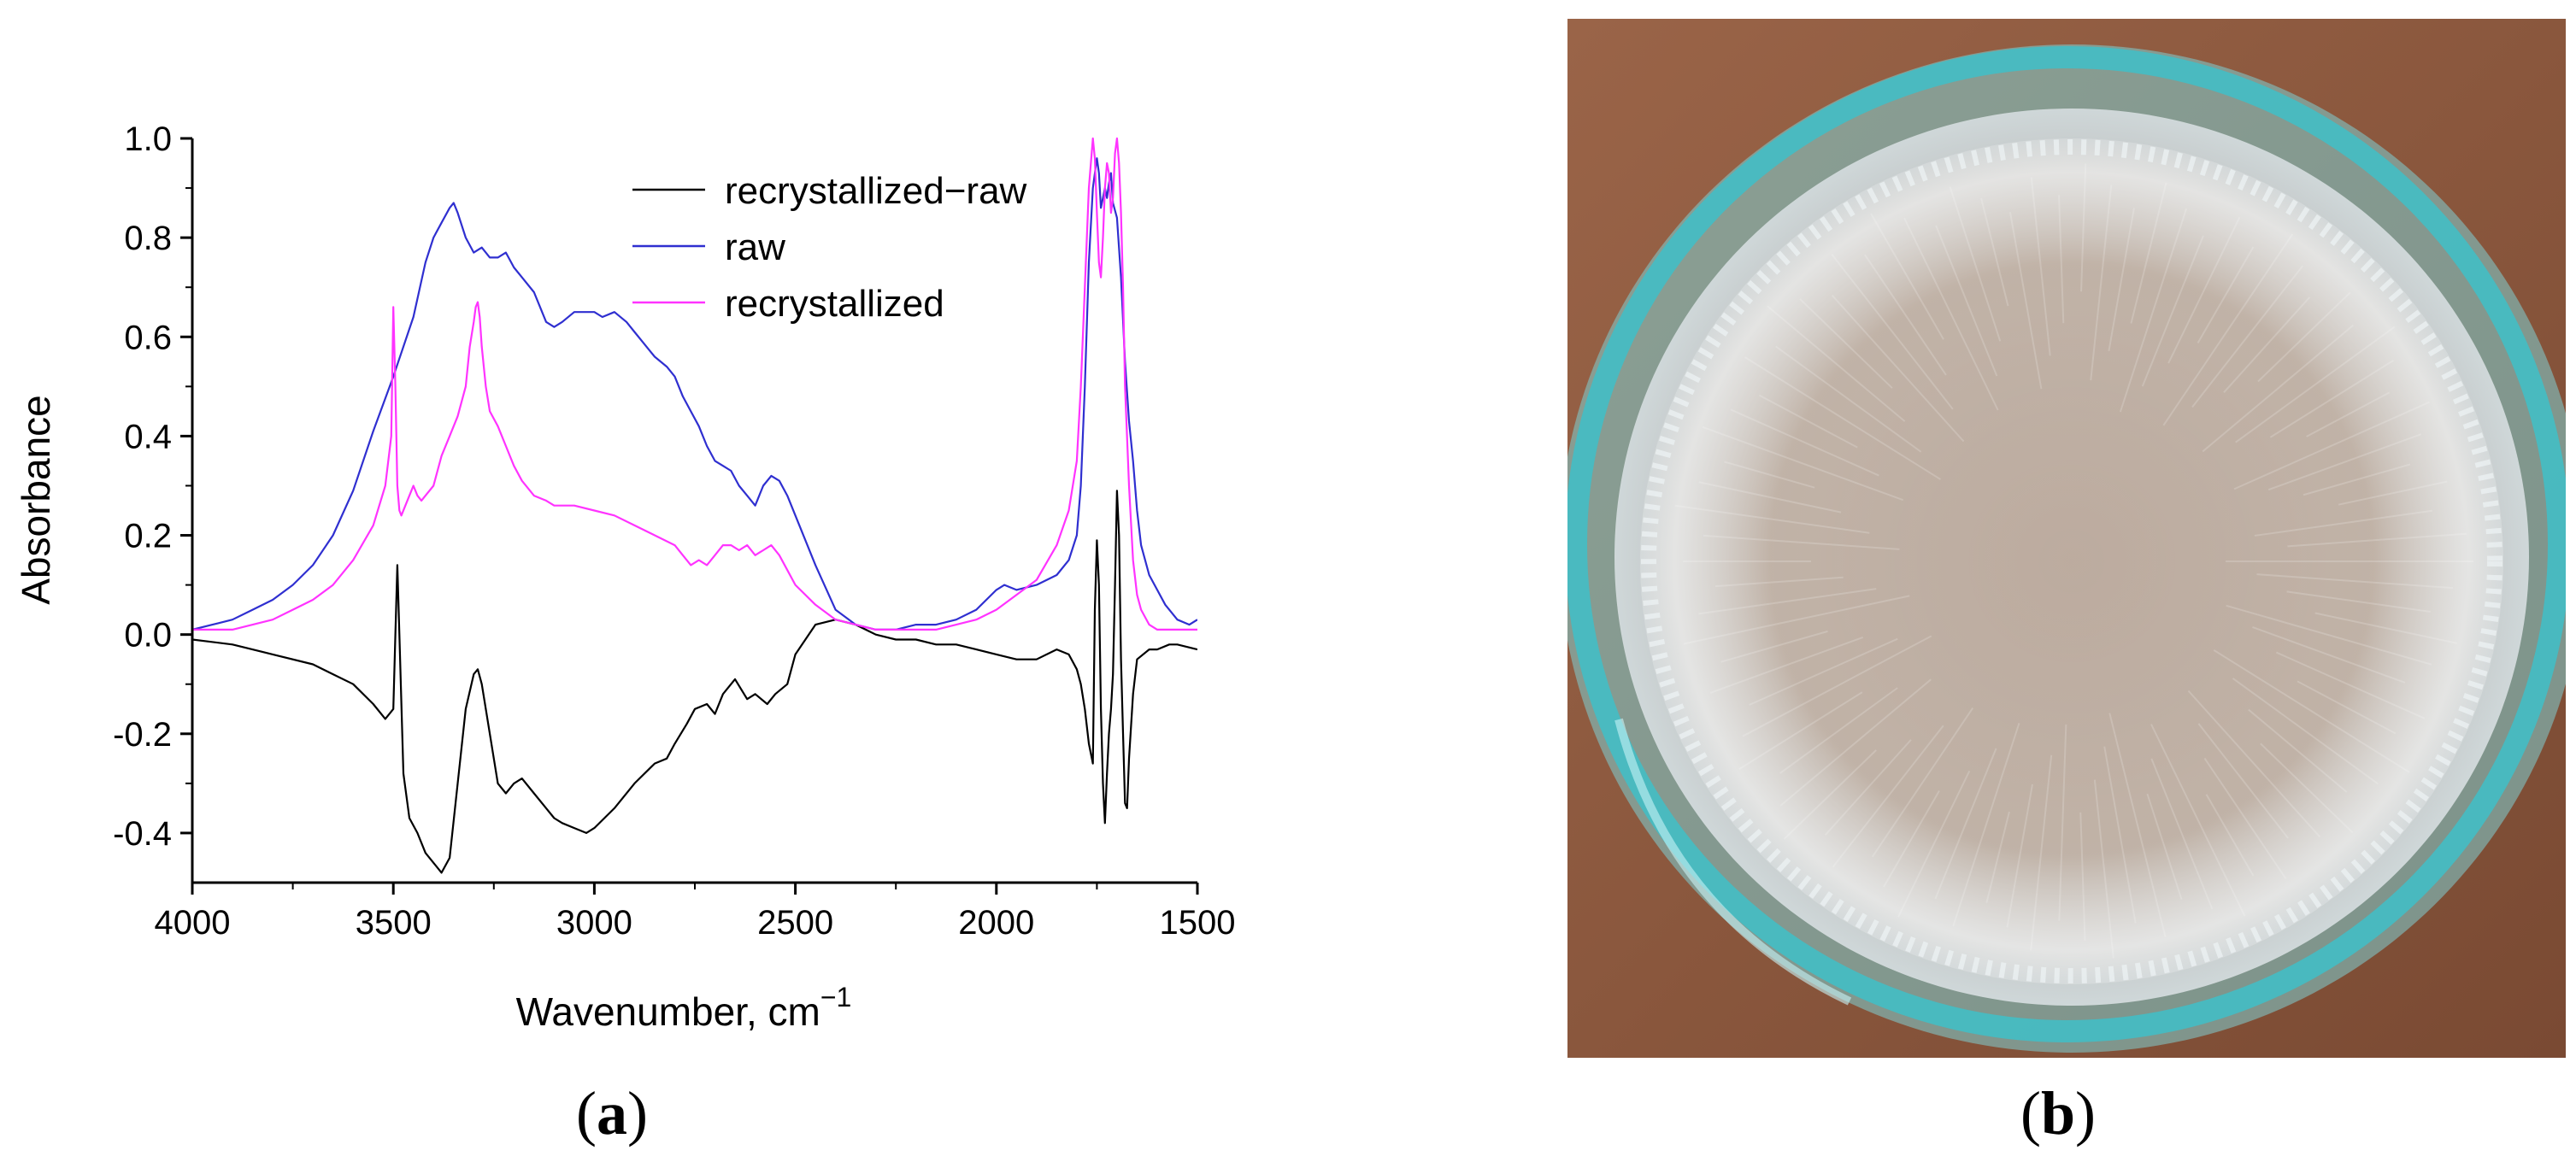 The image size is (2576, 1168). What do you see at coordinates (755, 247) in the screenshot?
I see `legend-label-raw: raw` at bounding box center [755, 247].